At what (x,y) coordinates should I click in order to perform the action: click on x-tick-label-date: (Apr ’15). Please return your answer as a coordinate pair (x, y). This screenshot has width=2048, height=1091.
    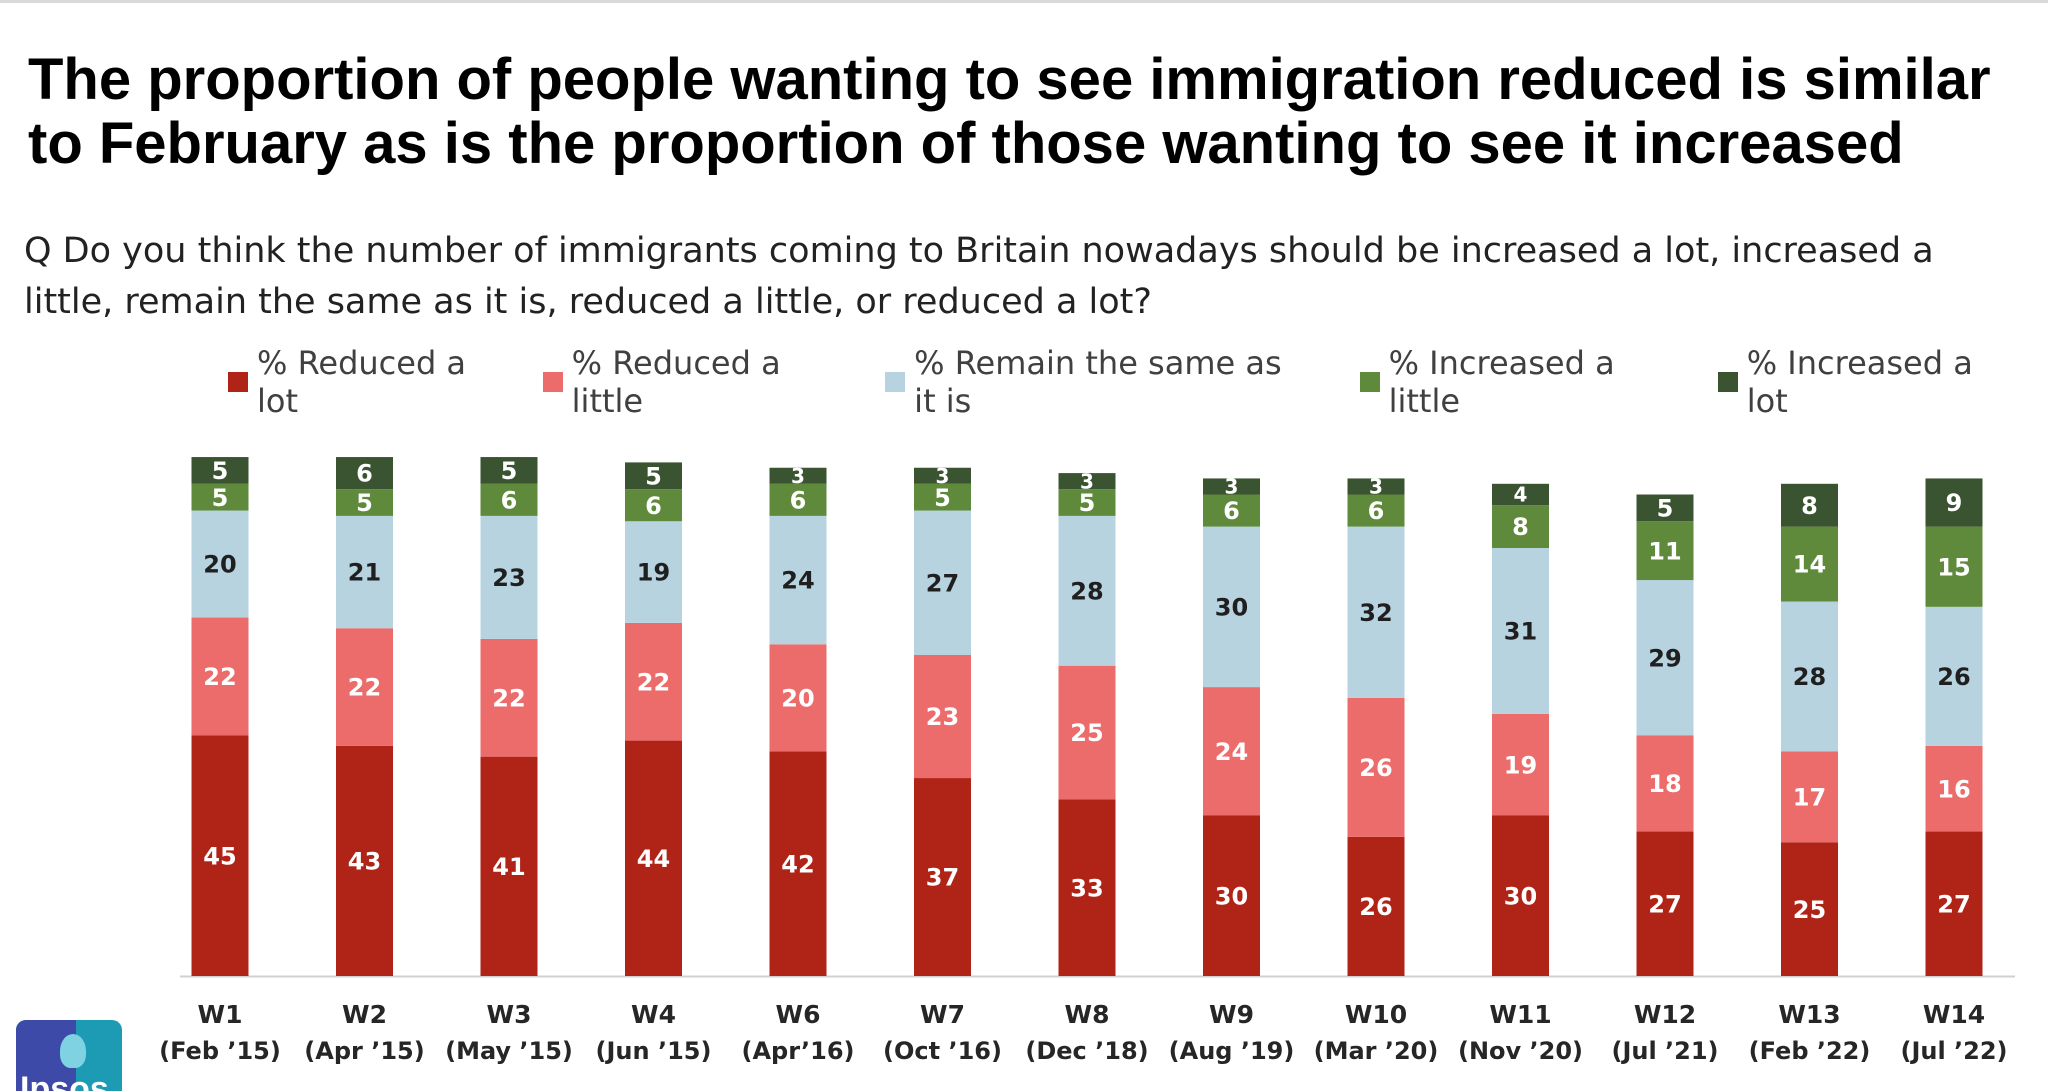
    Looking at the image, I should click on (364, 1051).